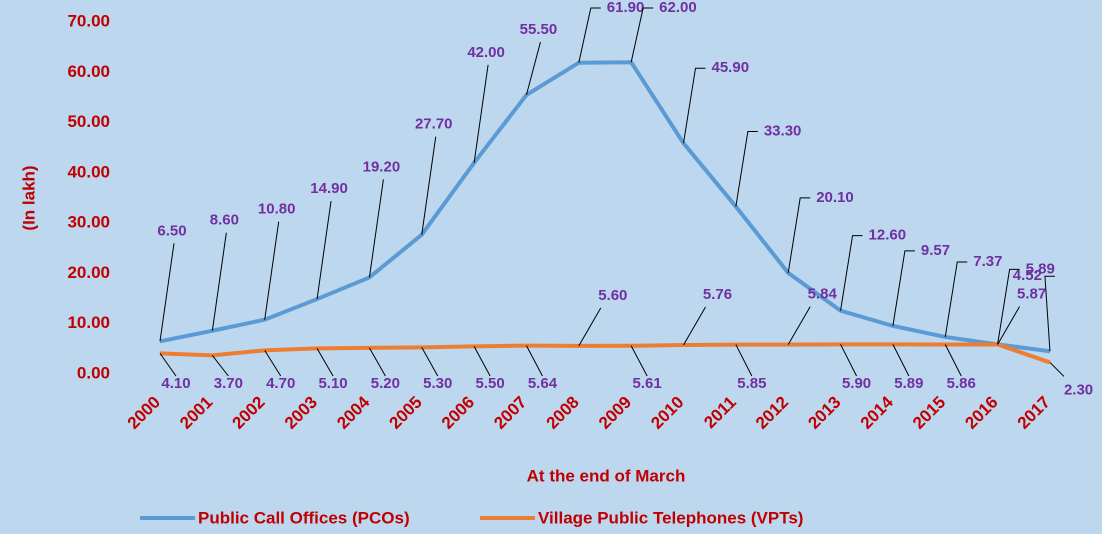 The width and height of the screenshot is (1102, 534). What do you see at coordinates (88, 20) in the screenshot?
I see `y-tick-label: 70.00` at bounding box center [88, 20].